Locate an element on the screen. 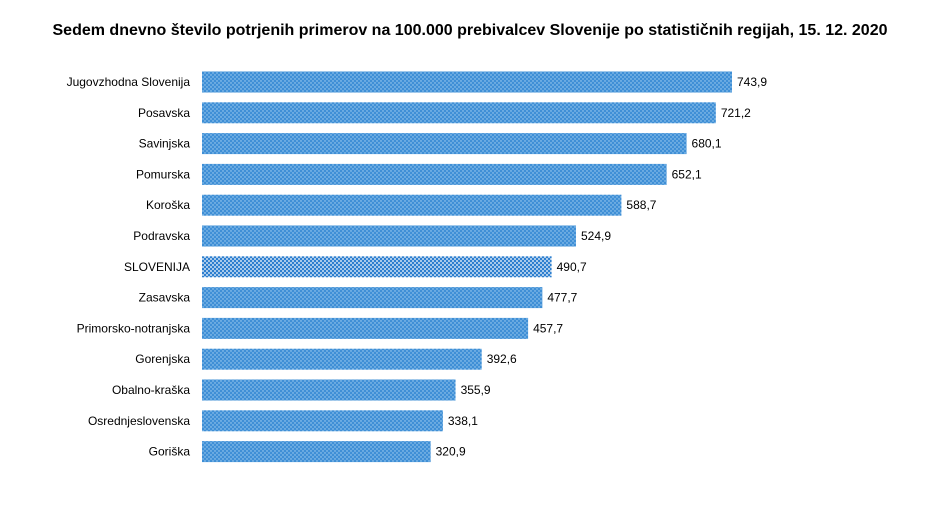  category-label: Podravska is located at coordinates (161, 236).